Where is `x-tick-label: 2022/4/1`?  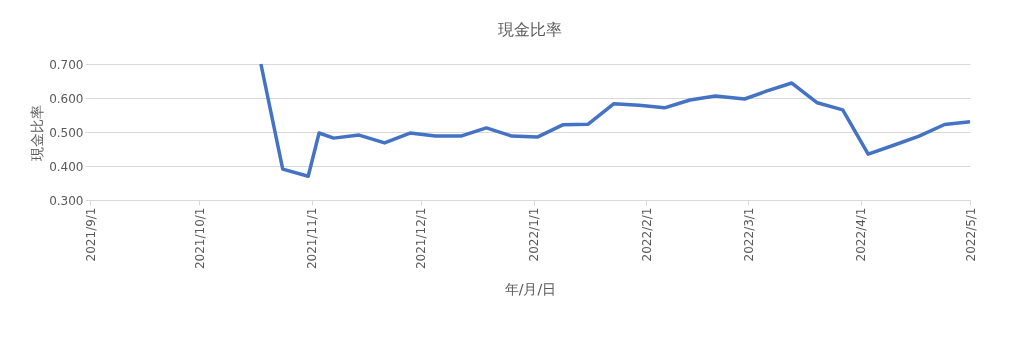 x-tick-label: 2022/4/1 is located at coordinates (861, 234).